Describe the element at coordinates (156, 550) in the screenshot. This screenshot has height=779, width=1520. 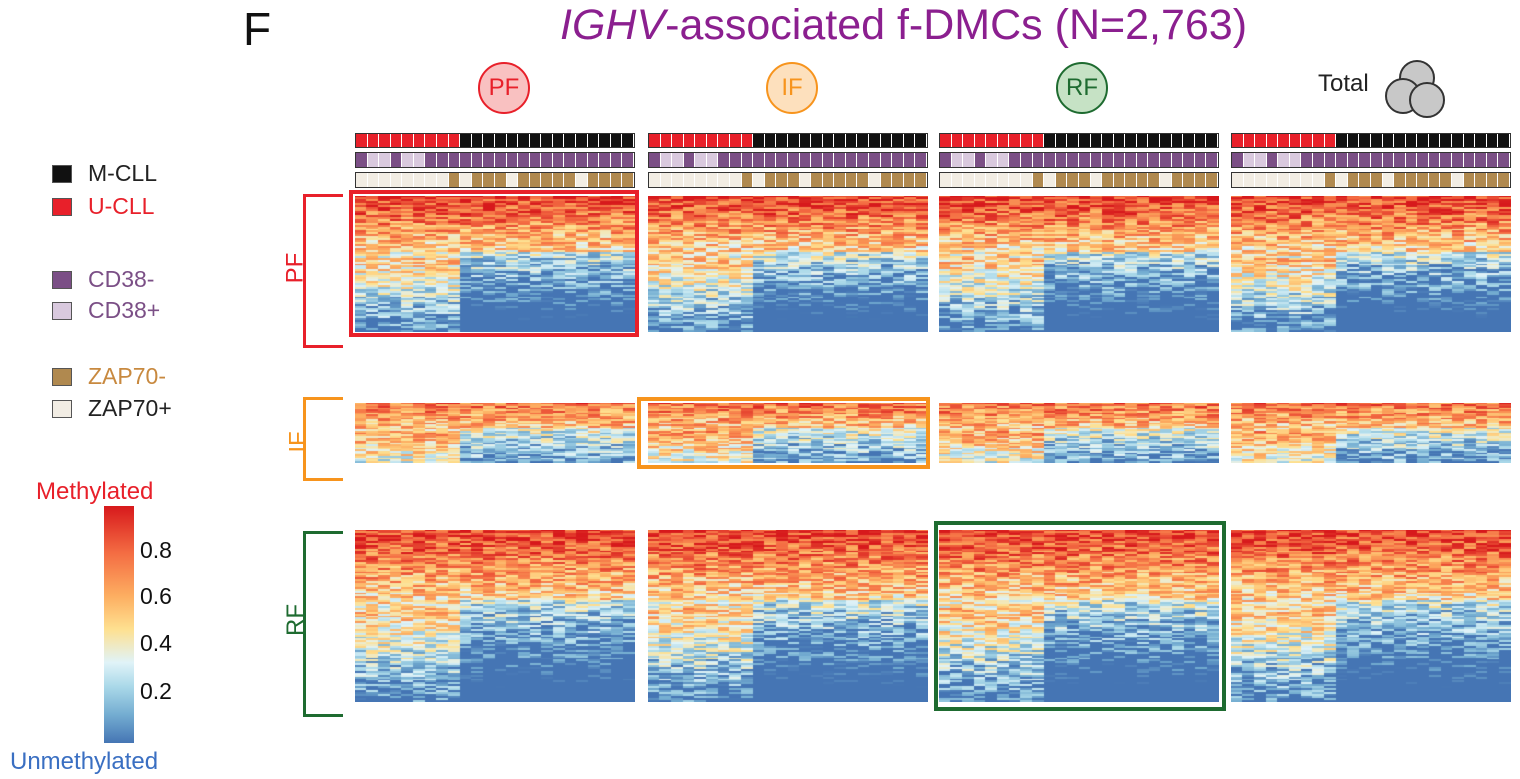
I see `colorbar-tick: 0.8` at that location.